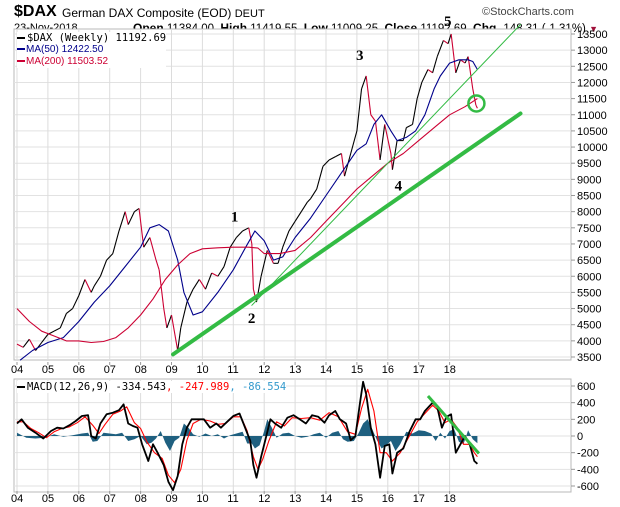  What do you see at coordinates (388, 499) in the screenshot?
I see `macd-xtick-label: 16` at bounding box center [388, 499].